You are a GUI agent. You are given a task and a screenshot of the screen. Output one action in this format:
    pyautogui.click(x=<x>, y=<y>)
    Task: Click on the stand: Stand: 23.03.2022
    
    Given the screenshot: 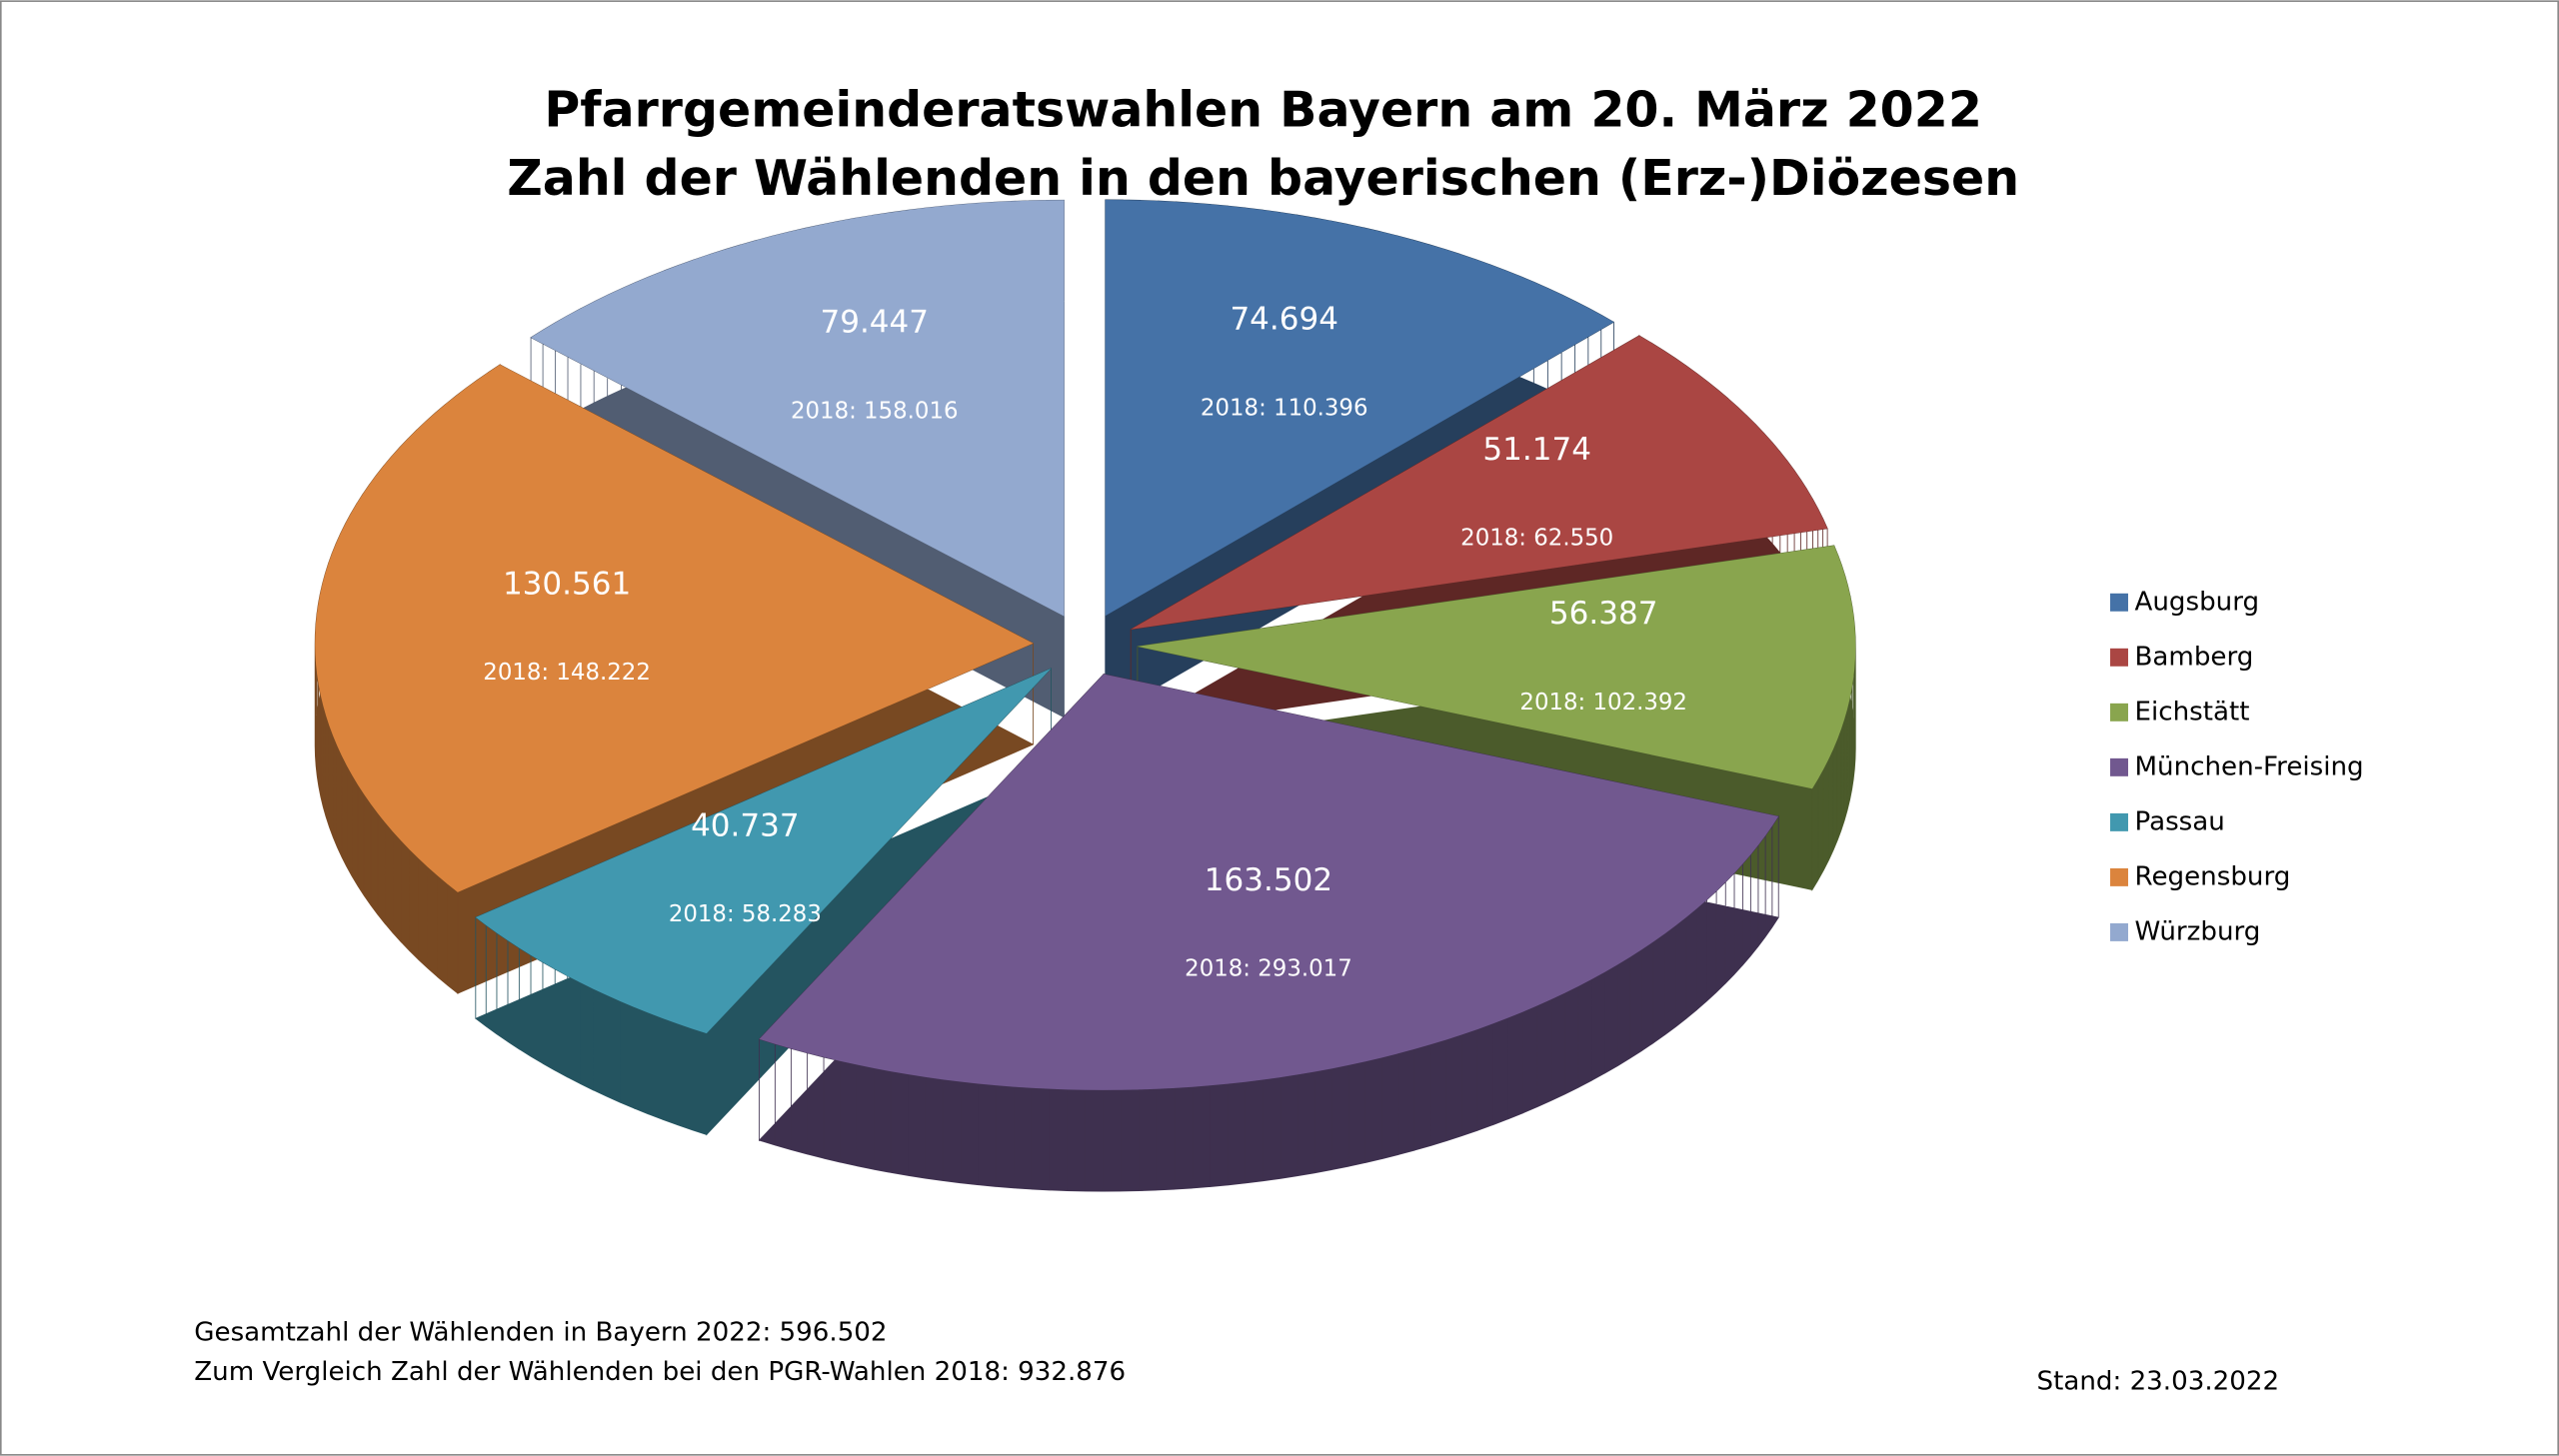 What is the action you would take?
    pyautogui.click(x=2158, y=1382)
    